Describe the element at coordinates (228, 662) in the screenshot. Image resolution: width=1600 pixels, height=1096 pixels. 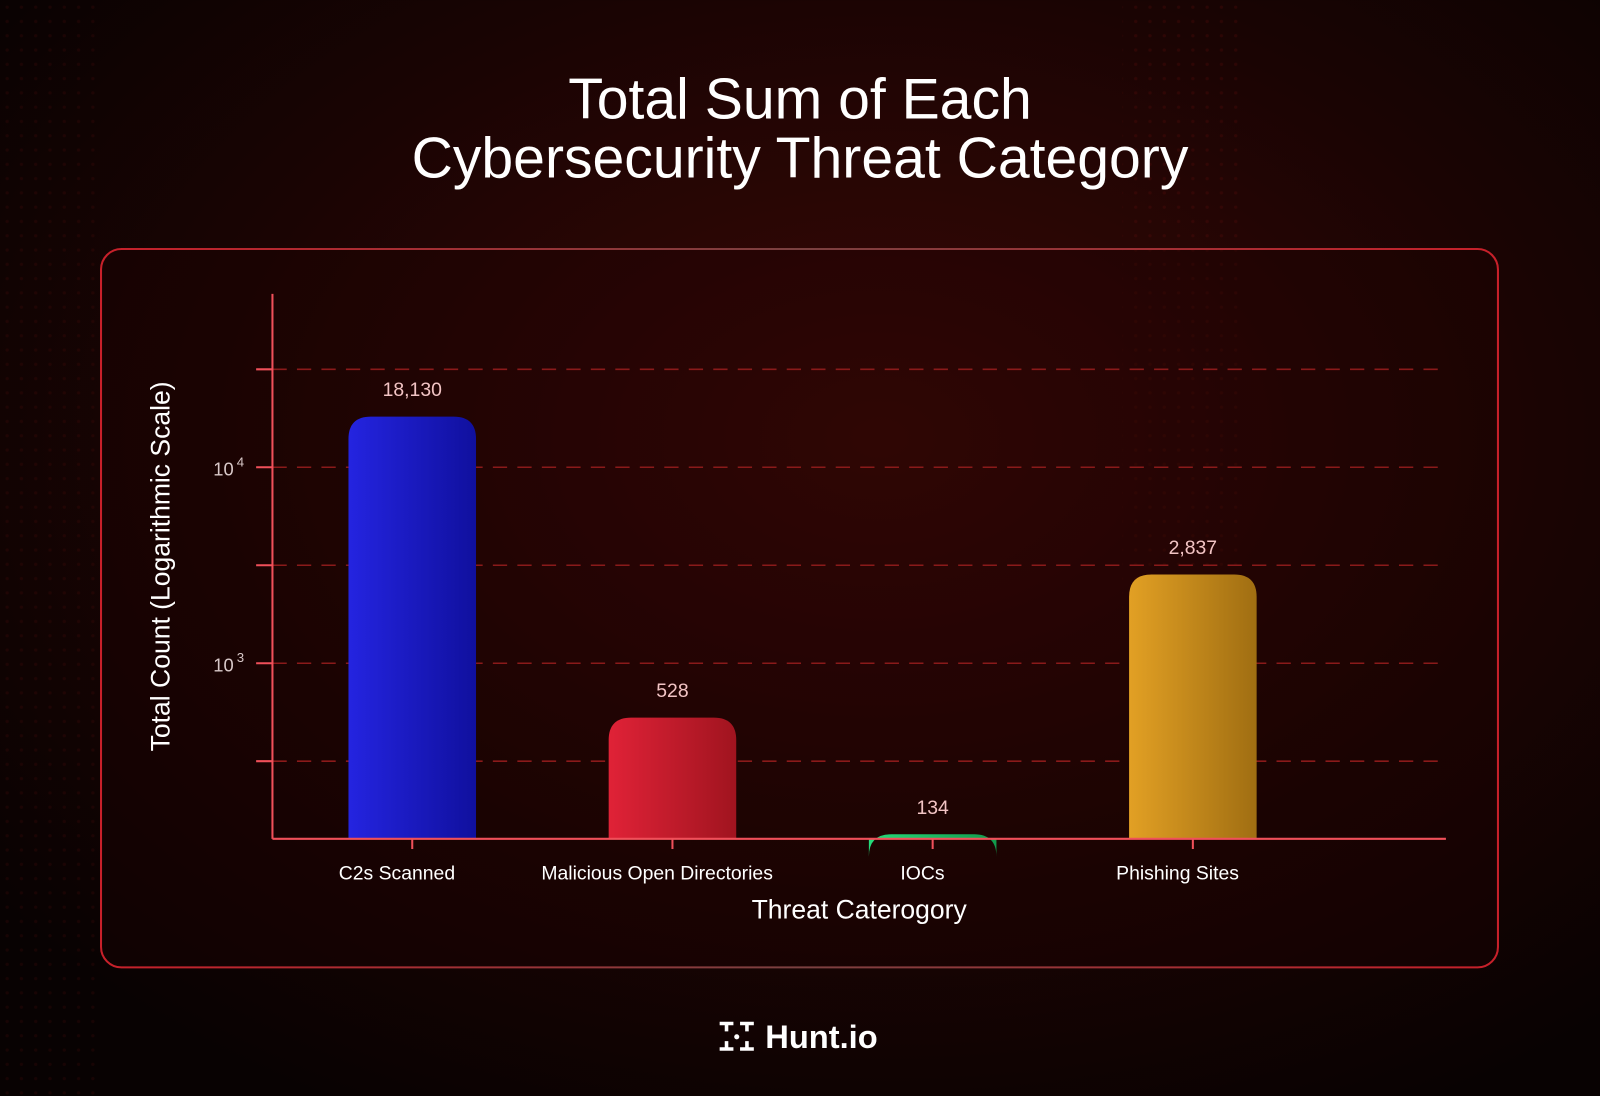
I see `y-tick-label: 10 3` at that location.